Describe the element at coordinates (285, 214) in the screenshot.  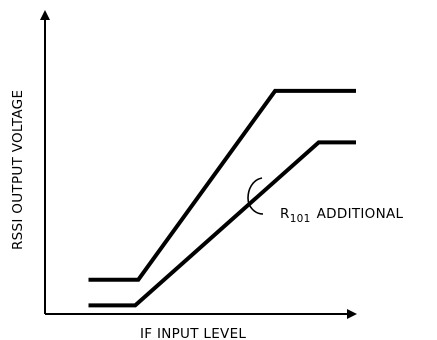
I see `annotation-prefix: R` at that location.